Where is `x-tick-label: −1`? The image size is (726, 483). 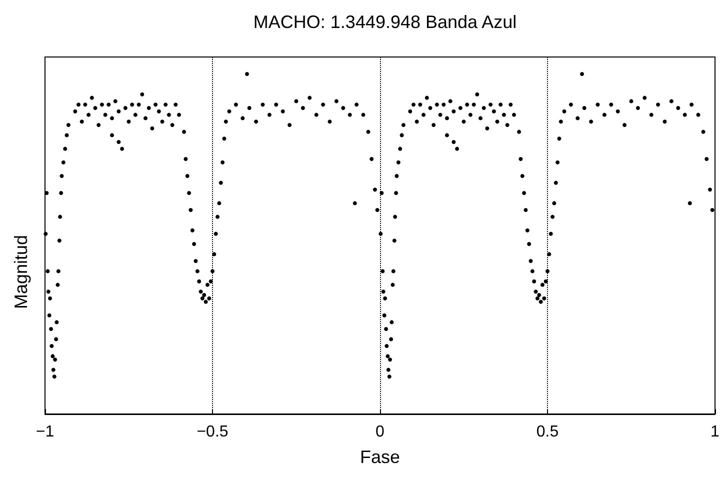 x-tick-label: −1 is located at coordinates (45, 432).